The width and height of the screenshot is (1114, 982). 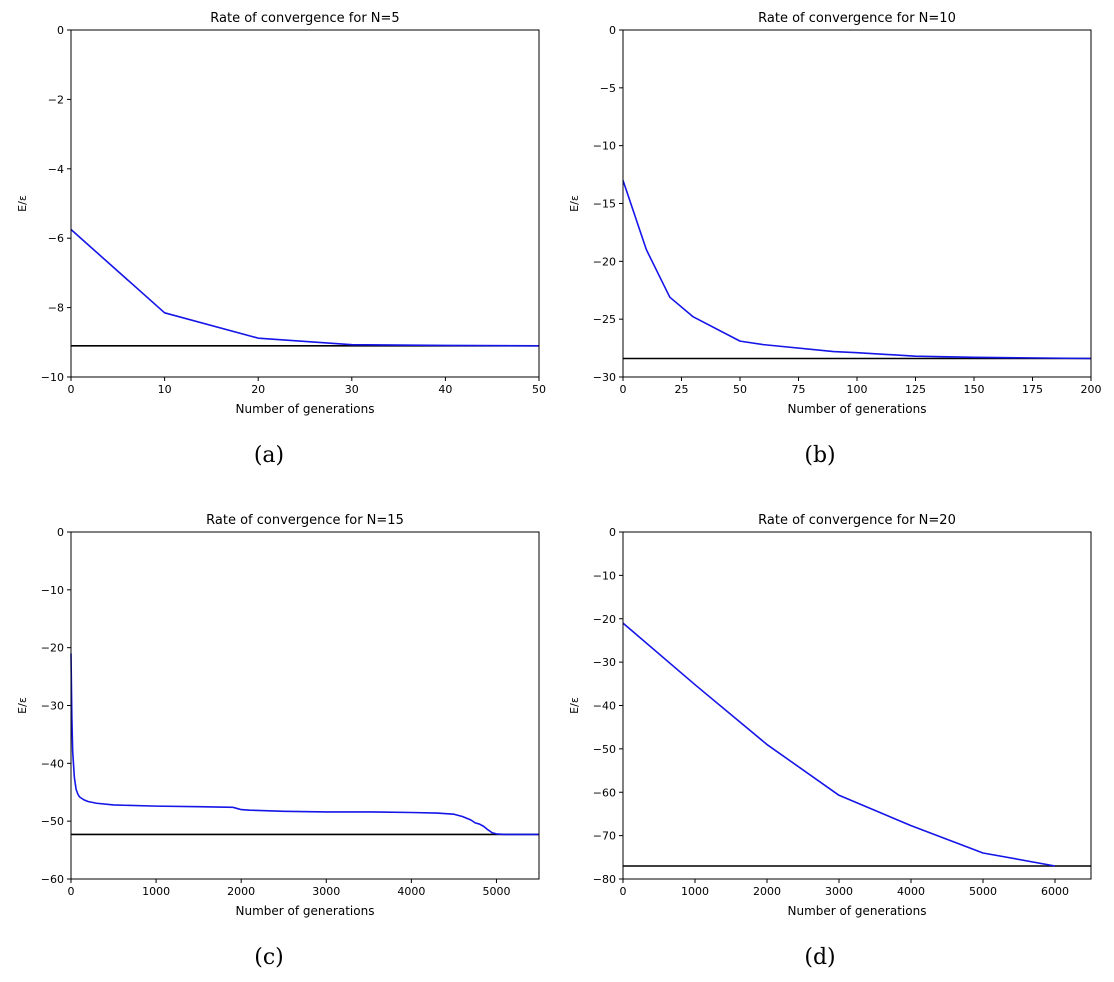 I want to click on y-tick-label: −80, so click(x=604, y=879).